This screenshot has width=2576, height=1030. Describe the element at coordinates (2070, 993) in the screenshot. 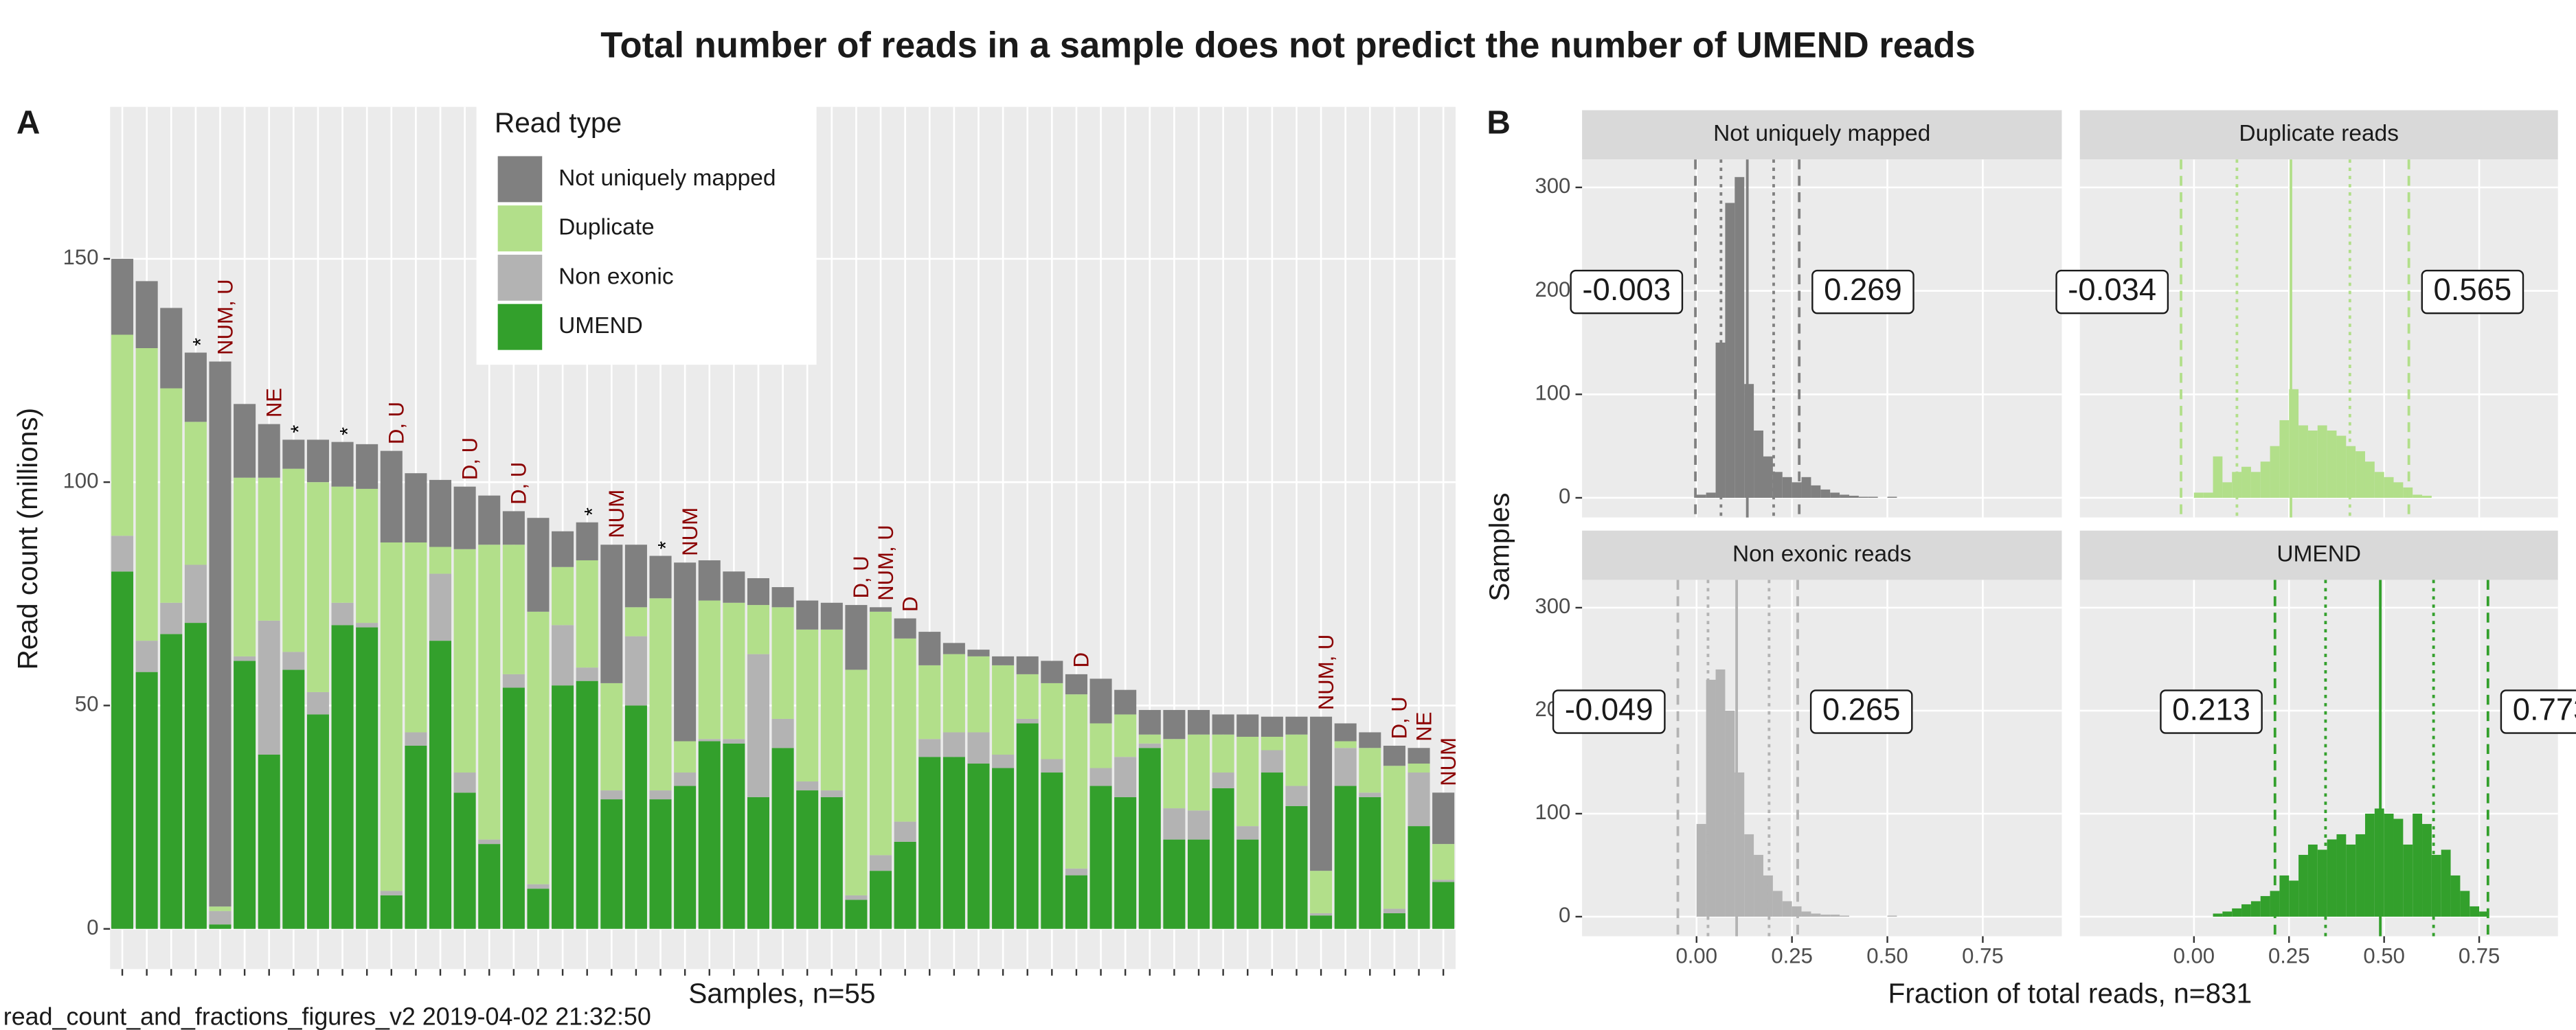

I see `x-axis-label: Fraction of total reads, n=831` at that location.